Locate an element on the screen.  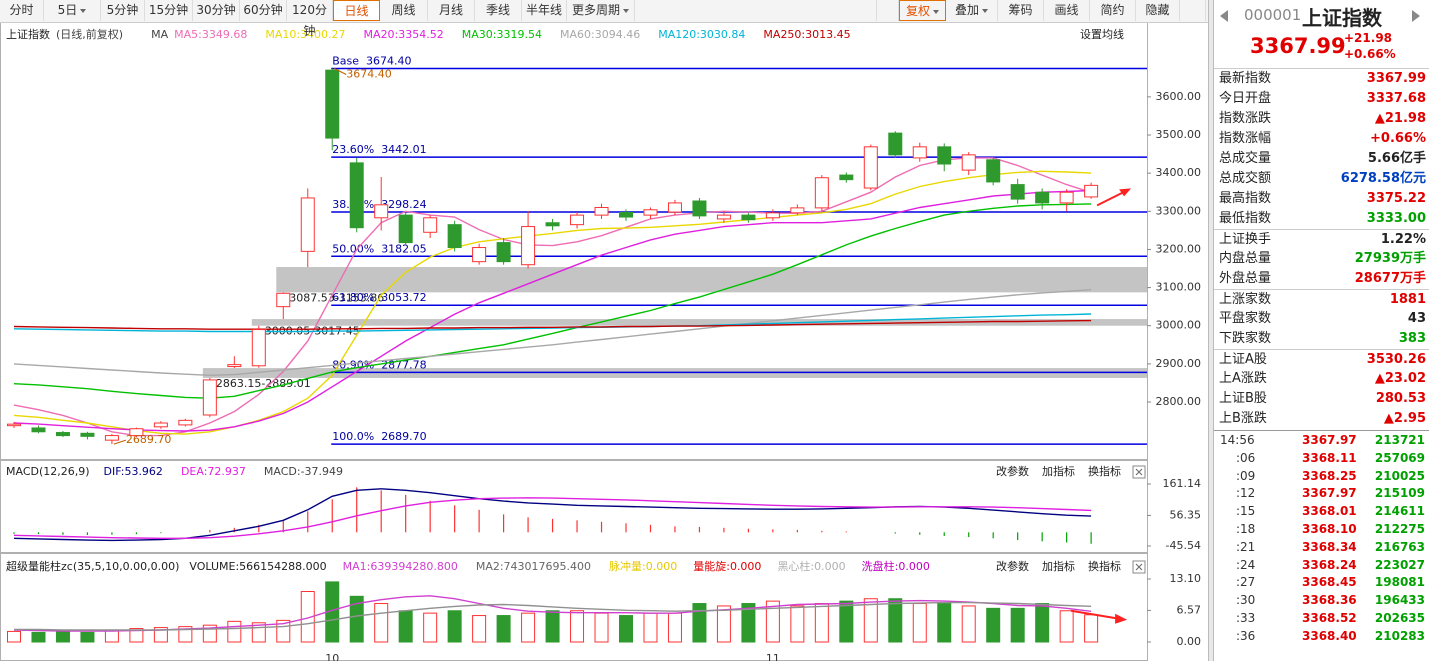
tick-time: :12 is located at coordinates (1246, 493).